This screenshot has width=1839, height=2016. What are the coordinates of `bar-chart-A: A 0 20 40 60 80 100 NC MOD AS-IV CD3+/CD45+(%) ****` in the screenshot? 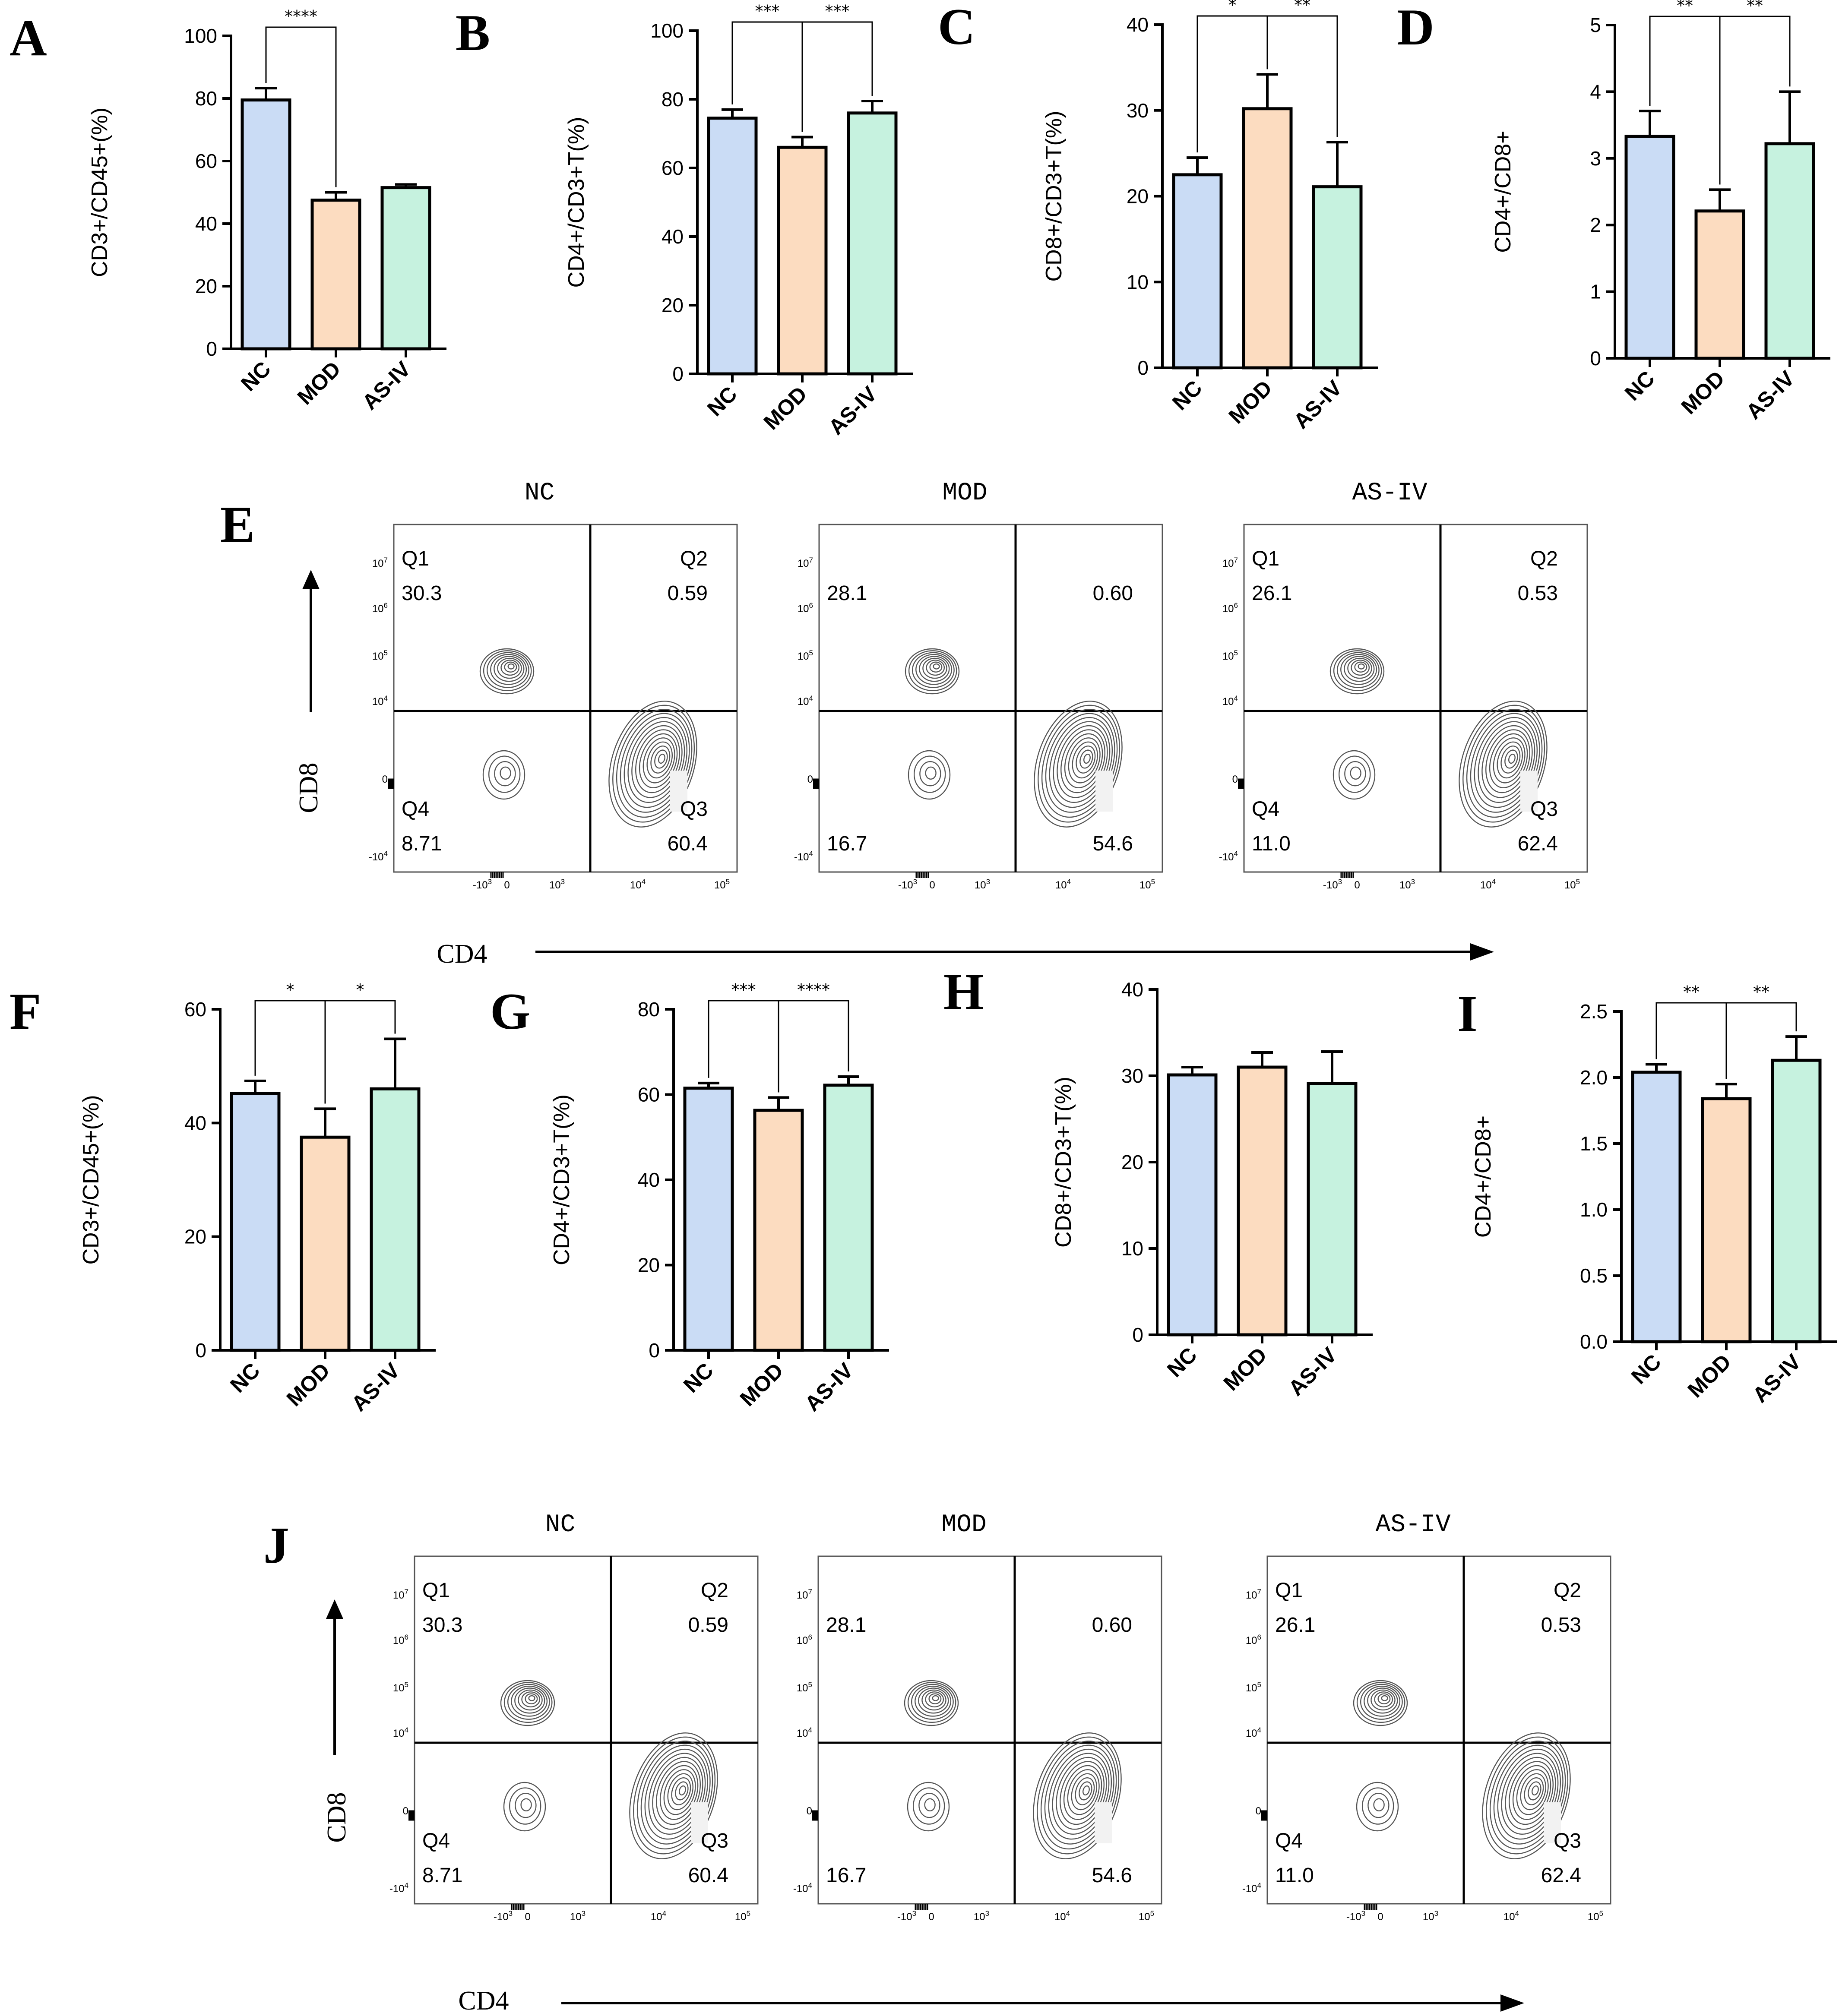 It's located at (227, 210).